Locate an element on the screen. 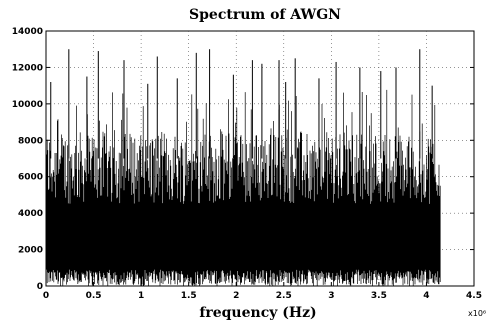  x-tick-label: 1 is located at coordinates (141, 296).